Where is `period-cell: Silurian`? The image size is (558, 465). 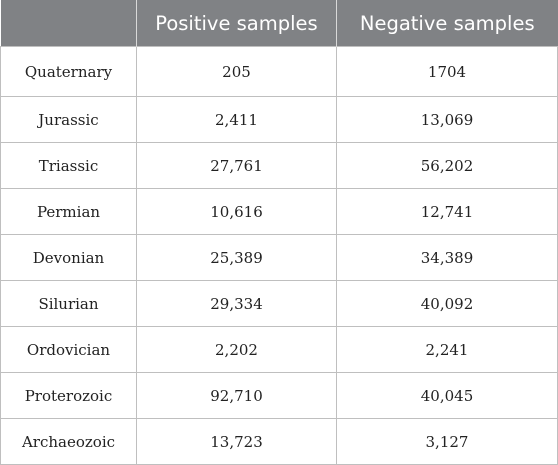 period-cell: Silurian is located at coordinates (68, 303).